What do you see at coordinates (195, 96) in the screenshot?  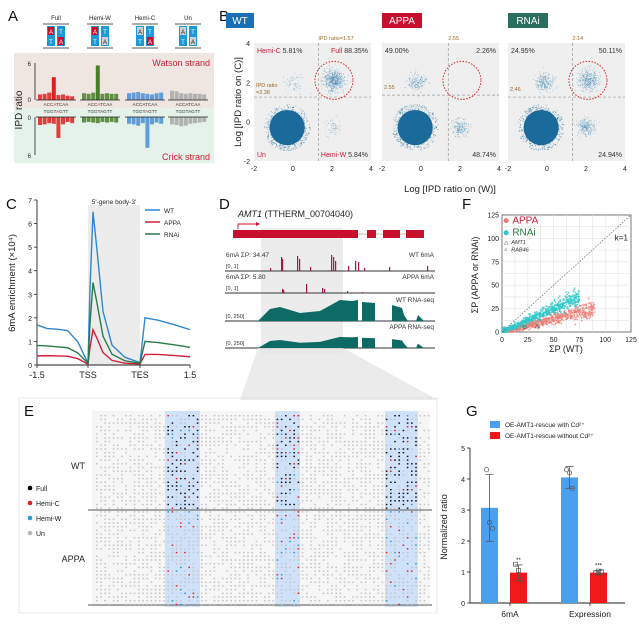 I see `watson-bar` at bounding box center [195, 96].